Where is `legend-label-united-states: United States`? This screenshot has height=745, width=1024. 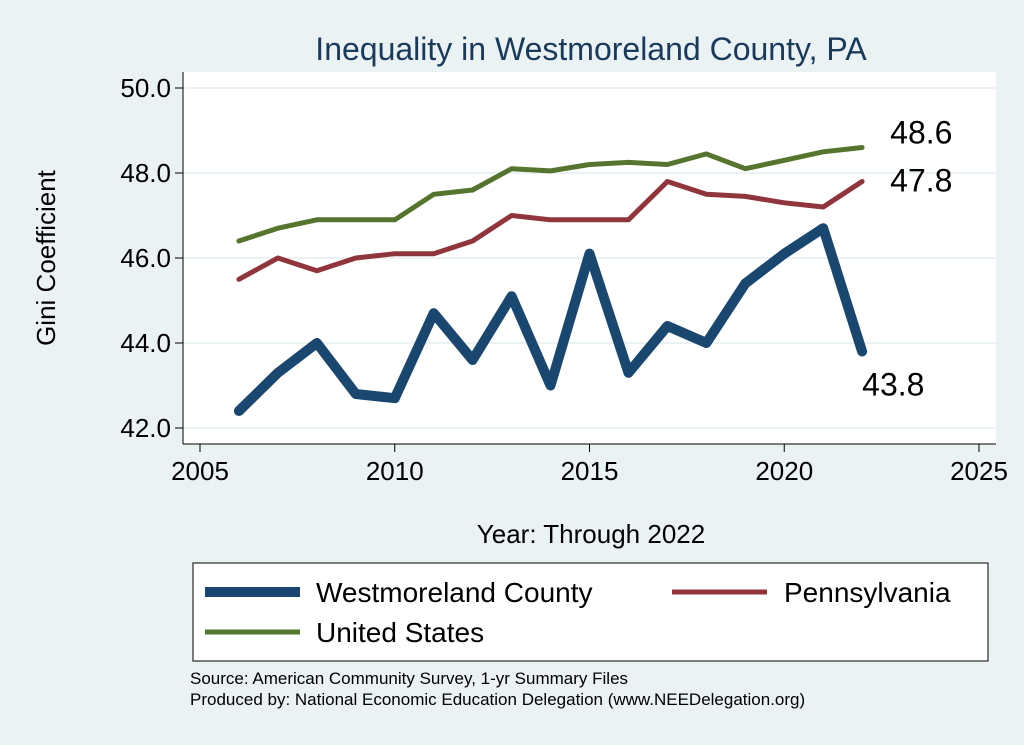 legend-label-united-states: United States is located at coordinates (400, 632).